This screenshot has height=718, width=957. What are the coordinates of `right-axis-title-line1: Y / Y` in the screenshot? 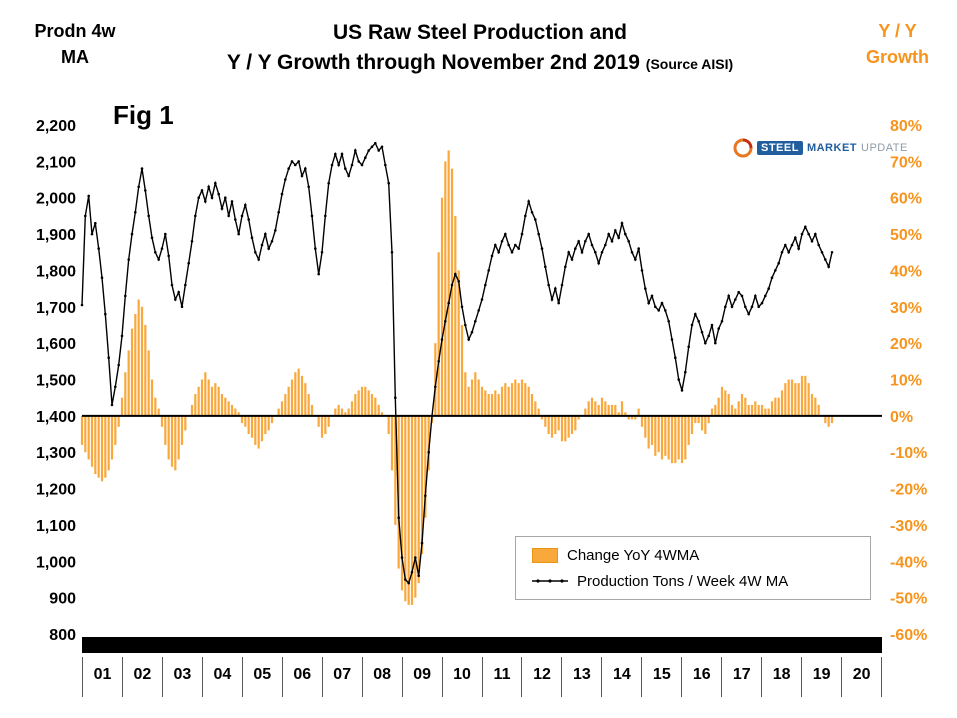 It's located at (897, 31).